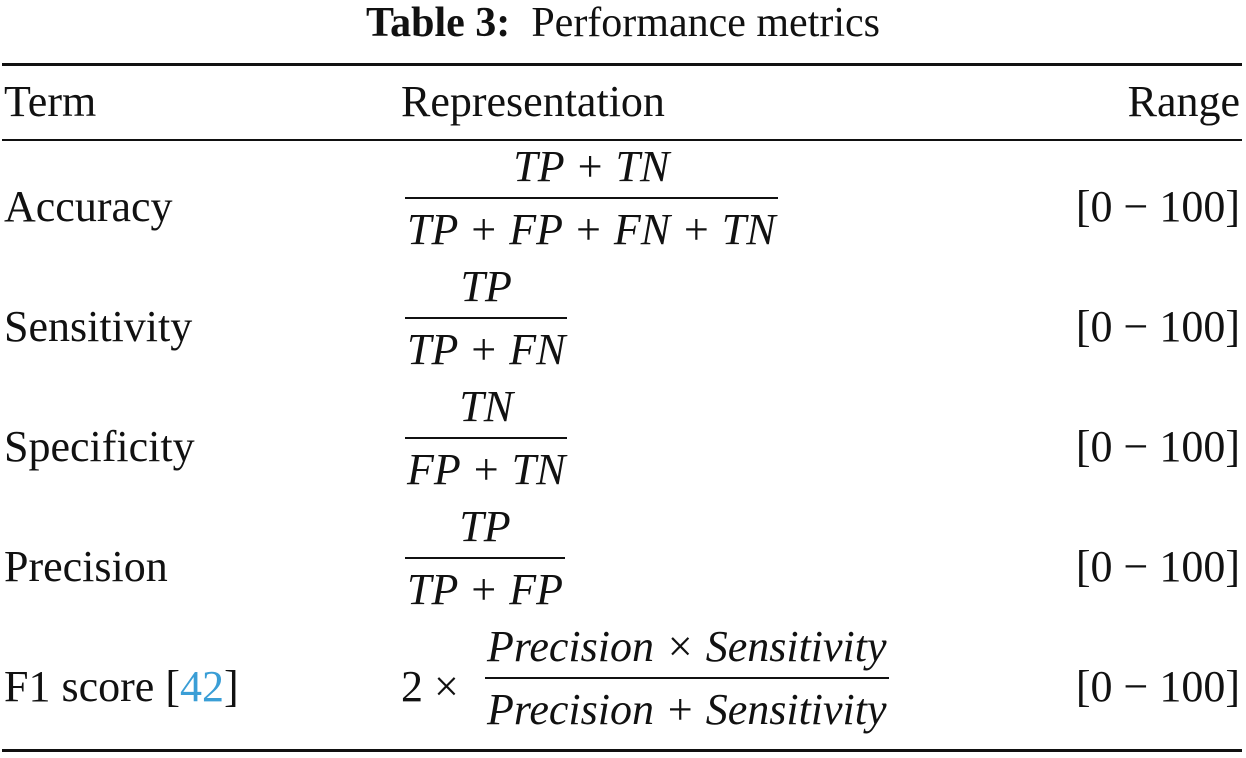 Image resolution: width=1246 pixels, height=758 pixels. Describe the element at coordinates (88, 206) in the screenshot. I see `term-cell: Accuracy` at that location.